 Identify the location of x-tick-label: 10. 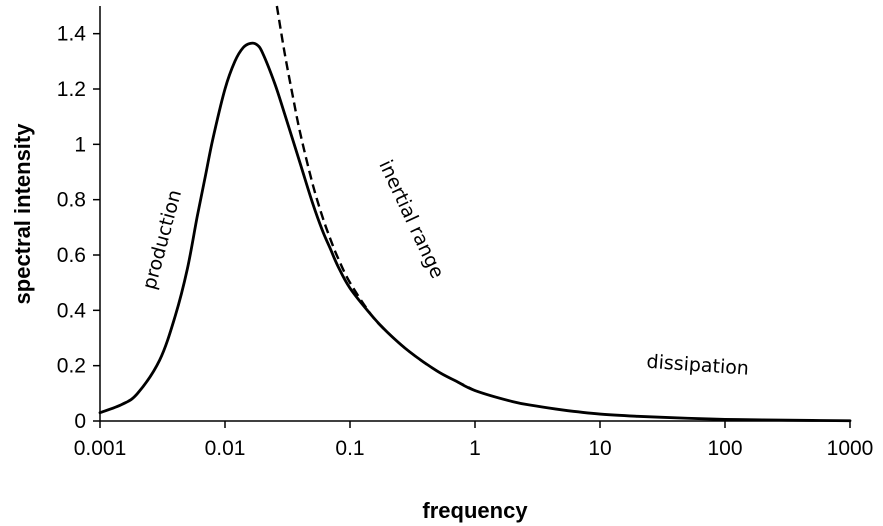
(599, 448).